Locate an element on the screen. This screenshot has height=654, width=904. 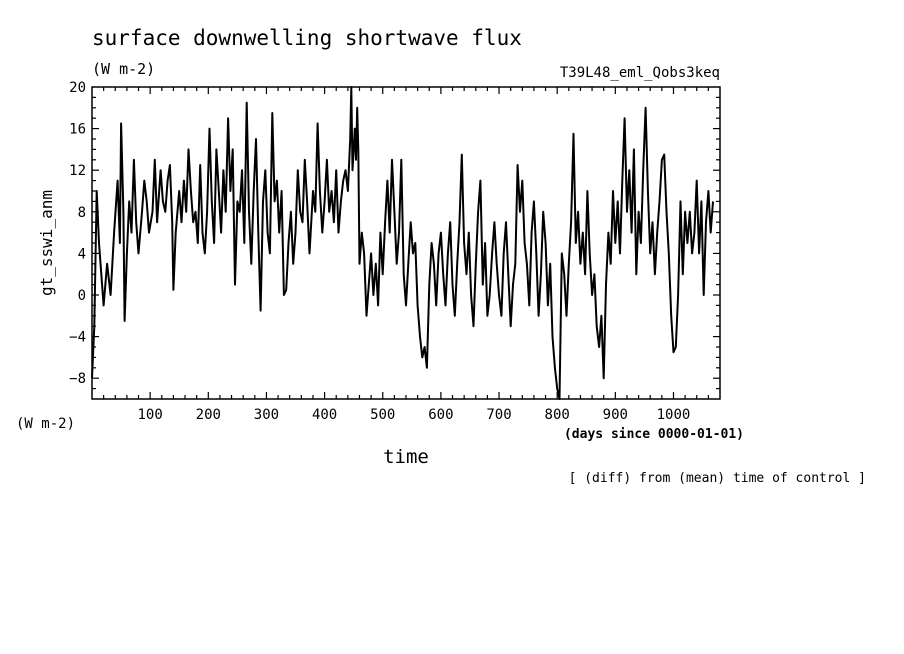
y-tick-label: 0 is located at coordinates (82, 296).